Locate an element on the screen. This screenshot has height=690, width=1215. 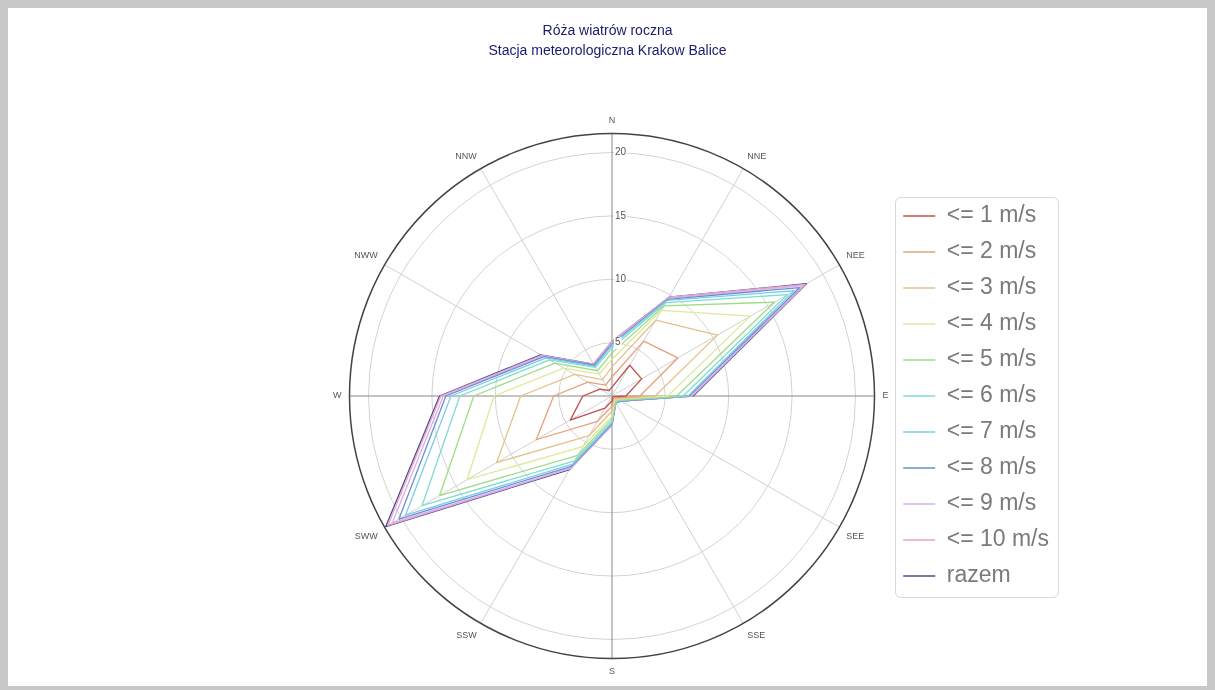
legend-label: <= 4 m/s is located at coordinates (991, 322).